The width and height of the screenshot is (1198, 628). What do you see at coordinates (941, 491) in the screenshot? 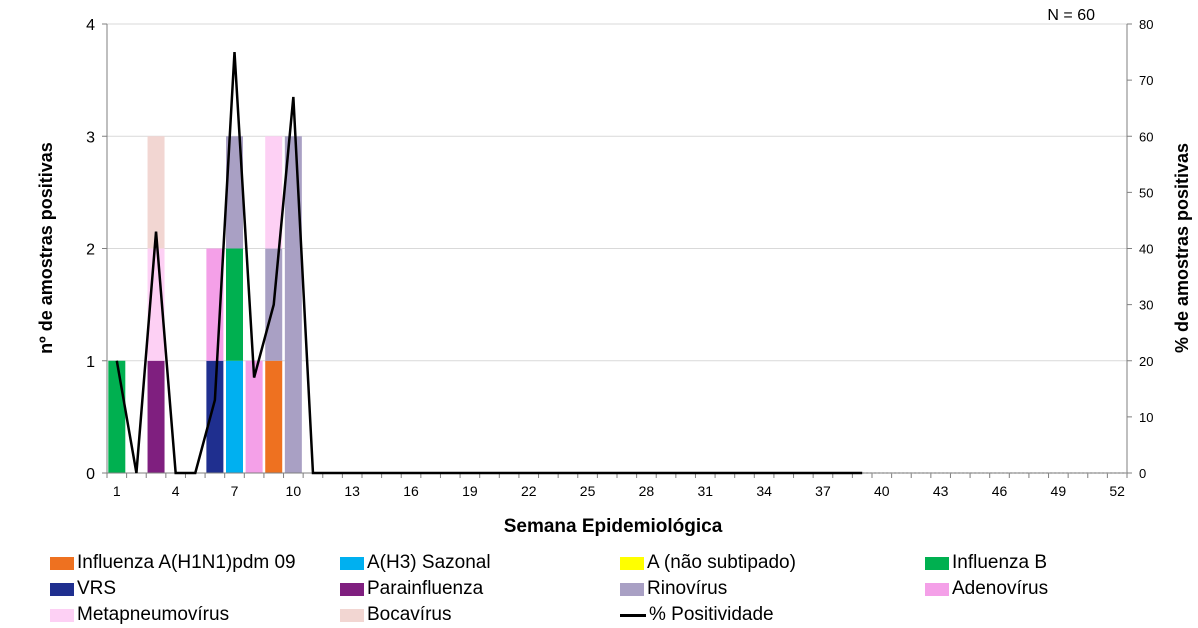
I see `x-tick-label: 43` at bounding box center [941, 491].